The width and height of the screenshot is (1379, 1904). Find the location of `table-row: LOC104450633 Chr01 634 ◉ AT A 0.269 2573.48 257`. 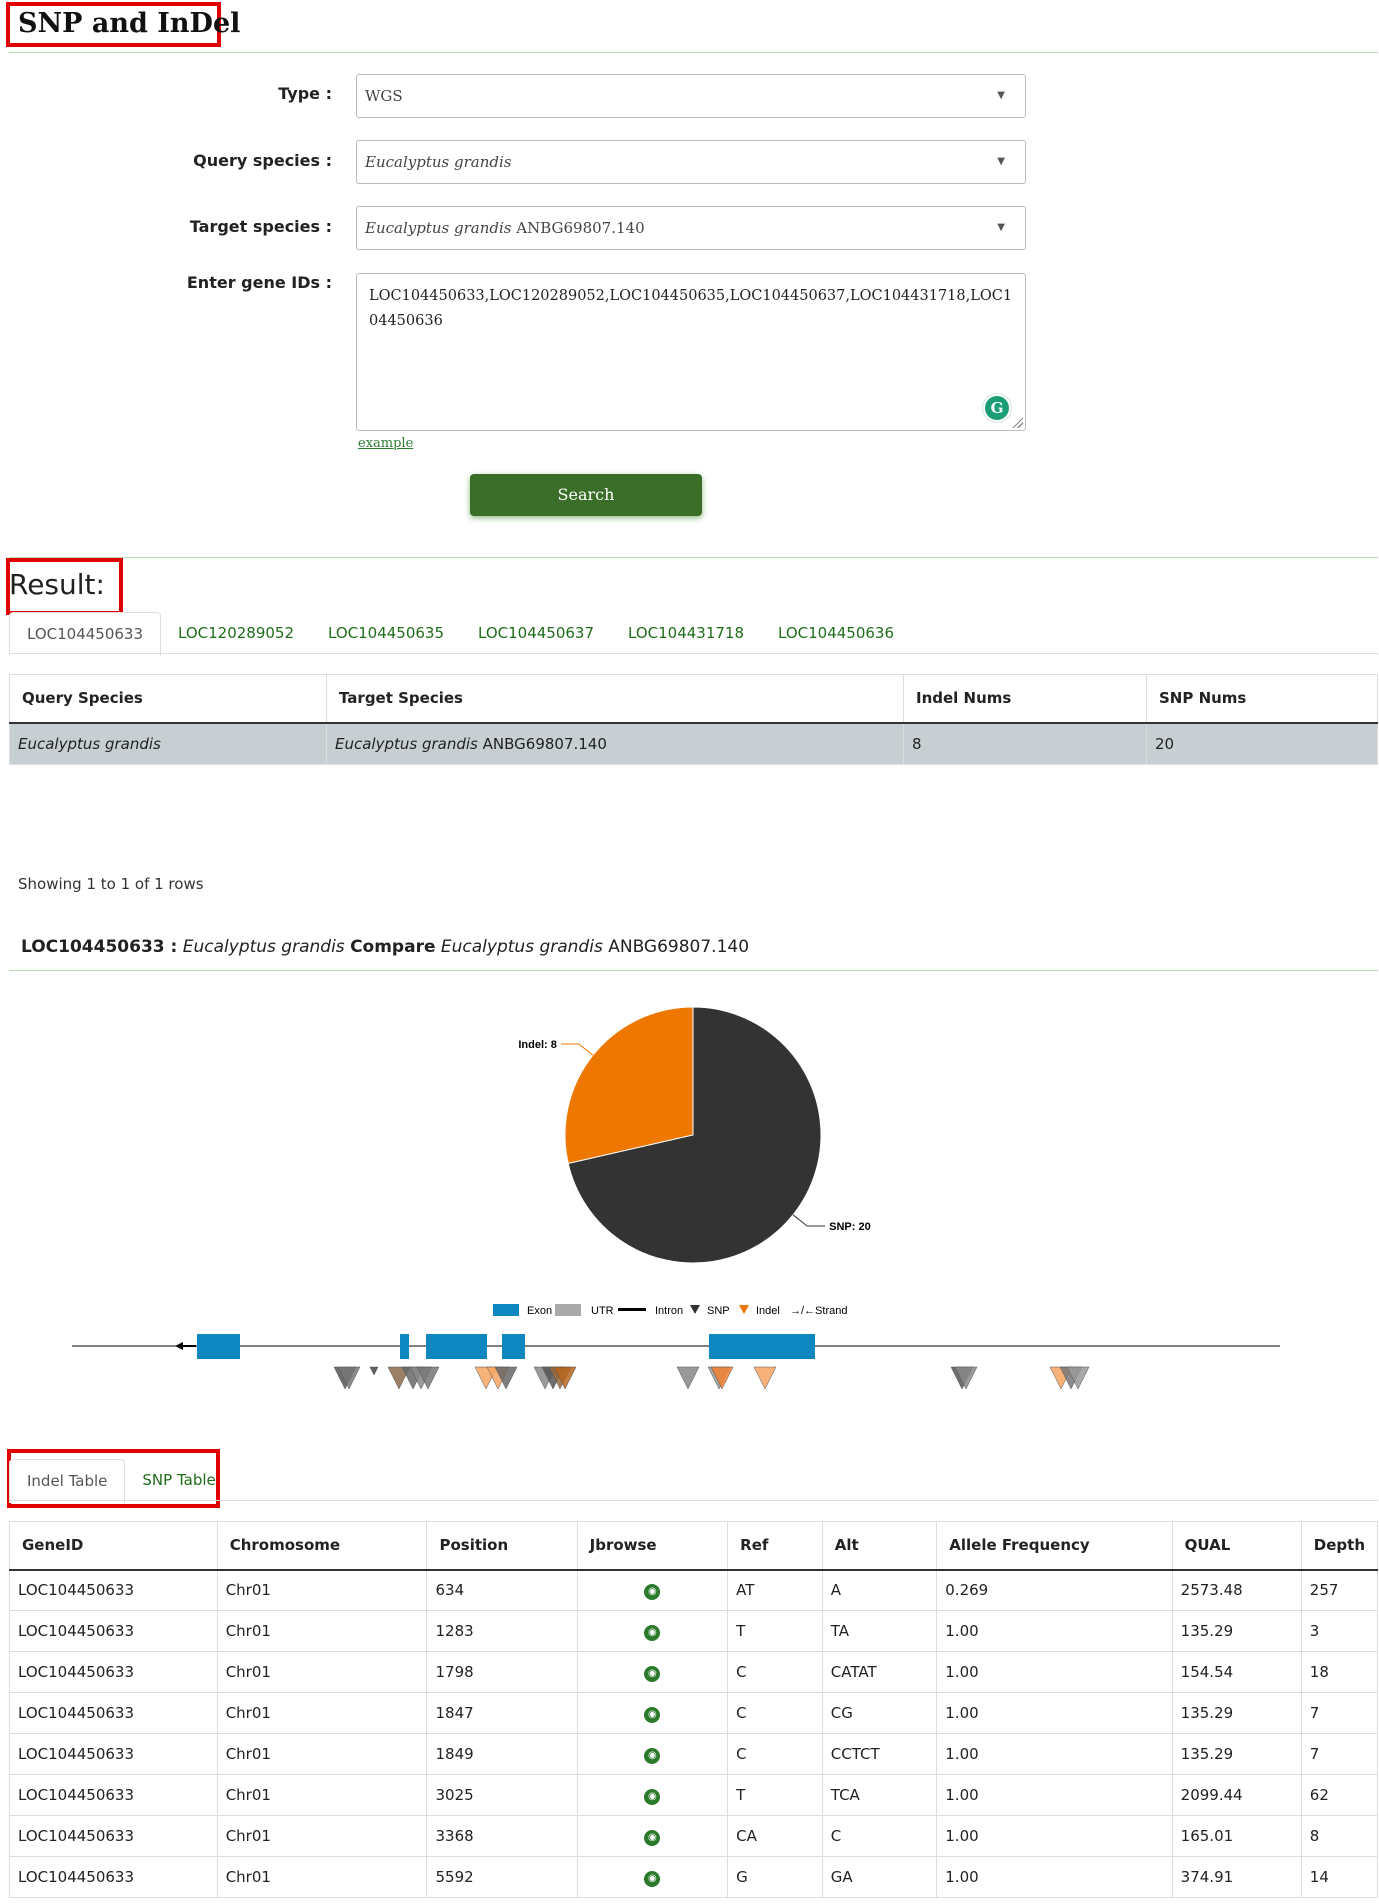

table-row: LOC104450633 Chr01 634 ◉ AT A 0.269 2573.48 257 is located at coordinates (694, 1590).